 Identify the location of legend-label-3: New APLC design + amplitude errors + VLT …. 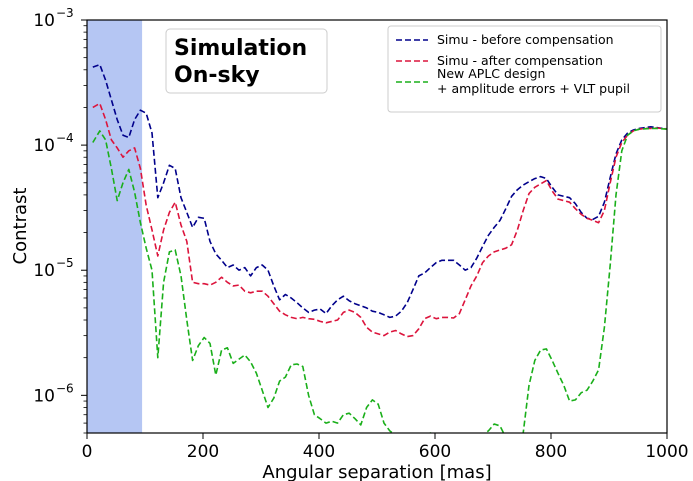
(533, 81).